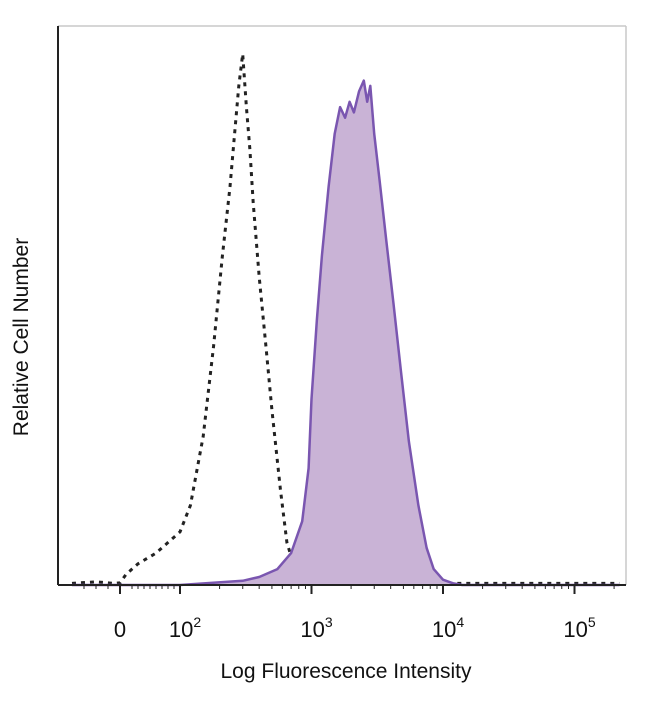 This screenshot has width=650, height=704. Describe the element at coordinates (346, 671) in the screenshot. I see `x-axis-title: Log Fluorescence Intensity` at that location.